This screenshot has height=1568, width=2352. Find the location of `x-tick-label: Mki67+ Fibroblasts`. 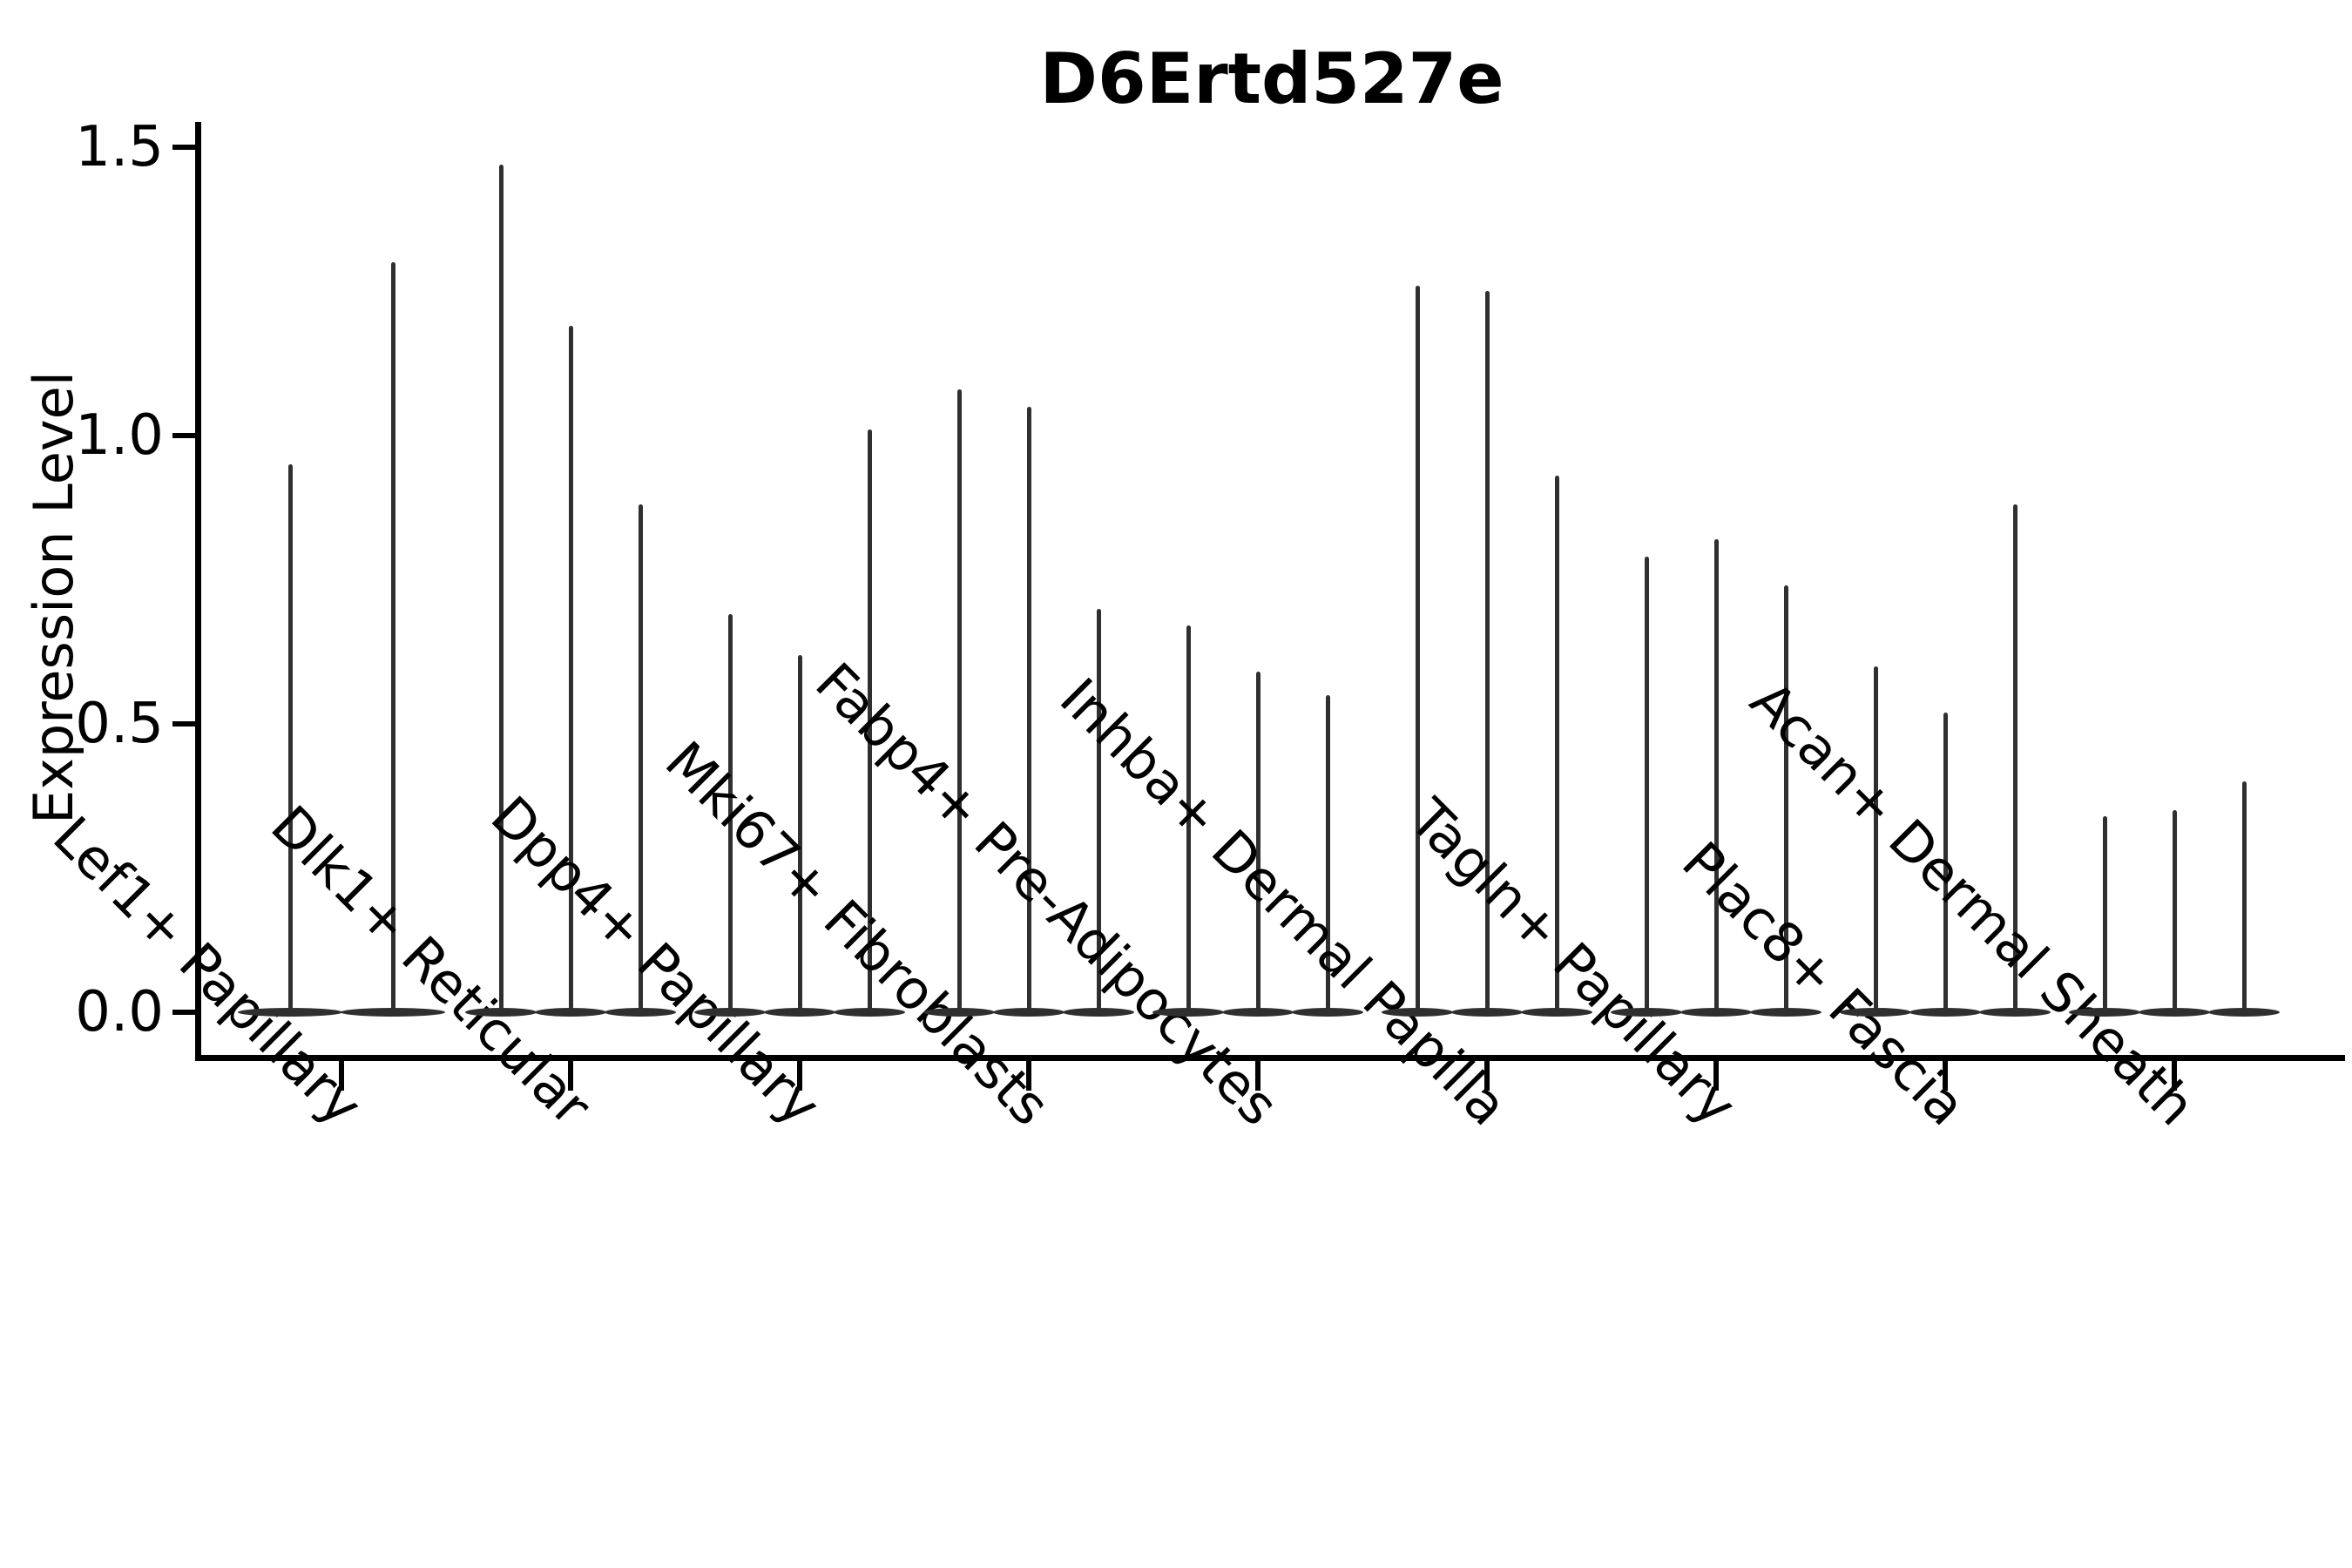

x-tick-label: Mki67+ Fibroblasts is located at coordinates (857, 934).